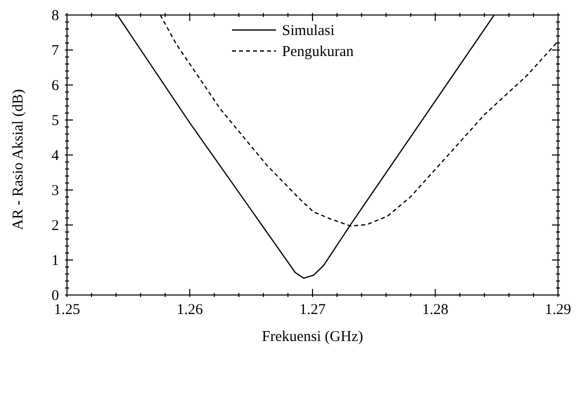 This screenshot has width=582, height=405. Describe the element at coordinates (56, 51) in the screenshot. I see `y-tick-label: 7` at that location.